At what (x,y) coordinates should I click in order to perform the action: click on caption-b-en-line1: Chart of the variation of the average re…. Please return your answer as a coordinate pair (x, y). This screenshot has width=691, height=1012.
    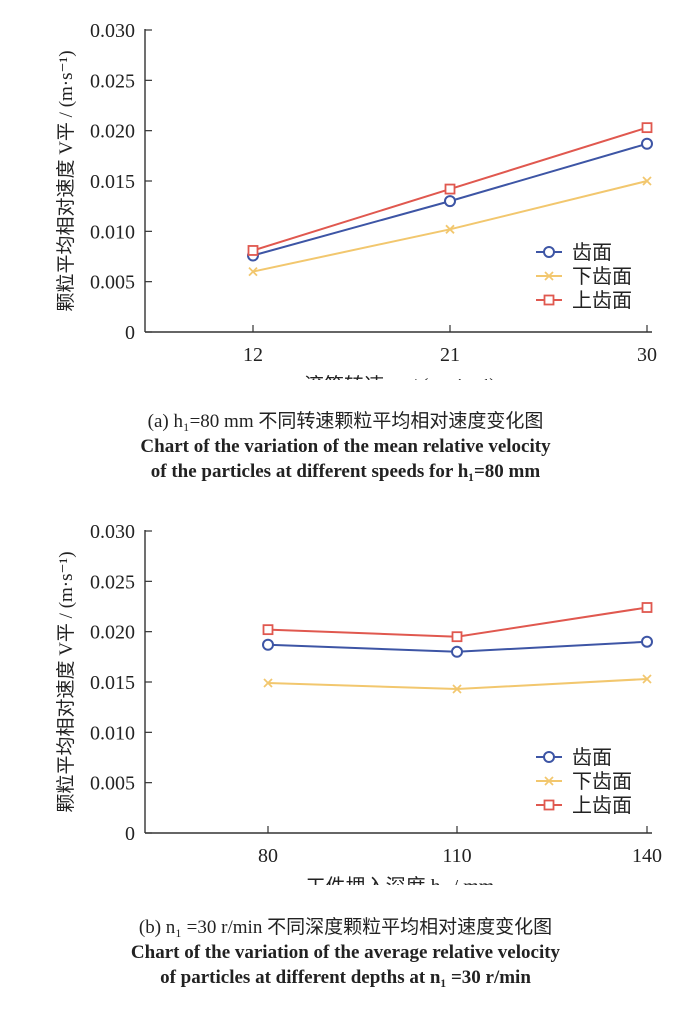
    Looking at the image, I should click on (345, 952).